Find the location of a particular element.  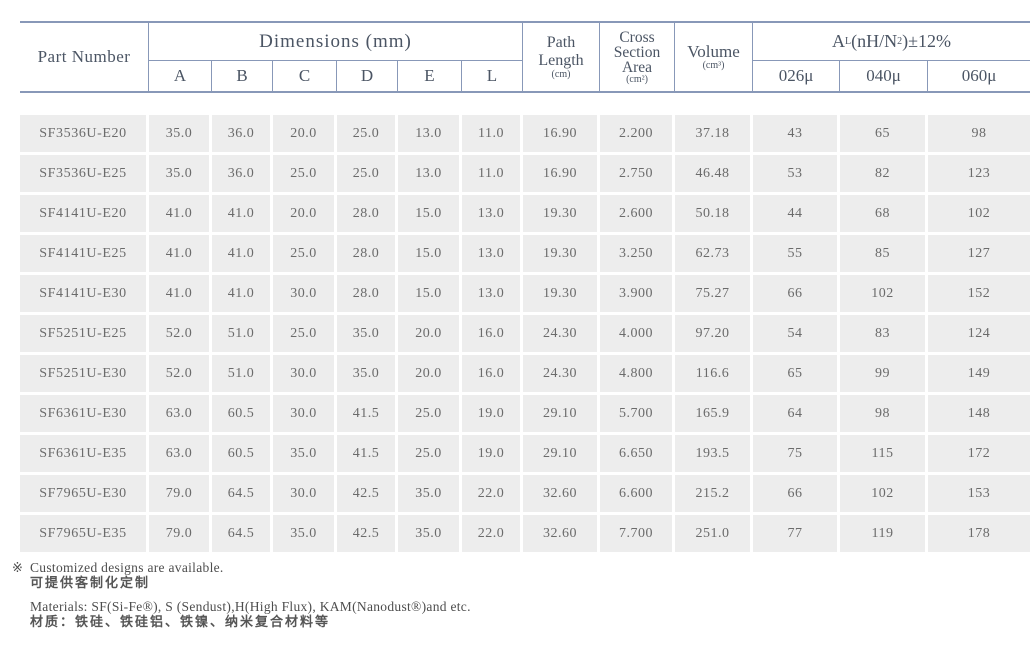

al-tail: )±12% is located at coordinates (926, 41).